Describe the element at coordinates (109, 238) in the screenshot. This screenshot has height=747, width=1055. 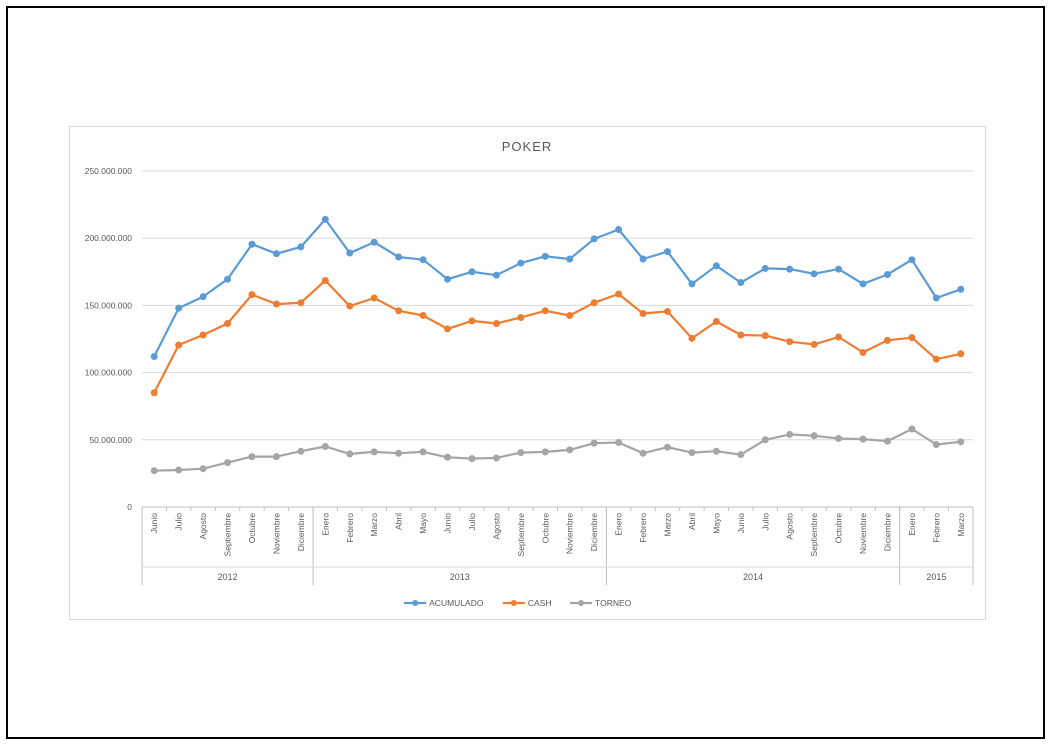
I see `y-tick-label: 200.000.000` at that location.